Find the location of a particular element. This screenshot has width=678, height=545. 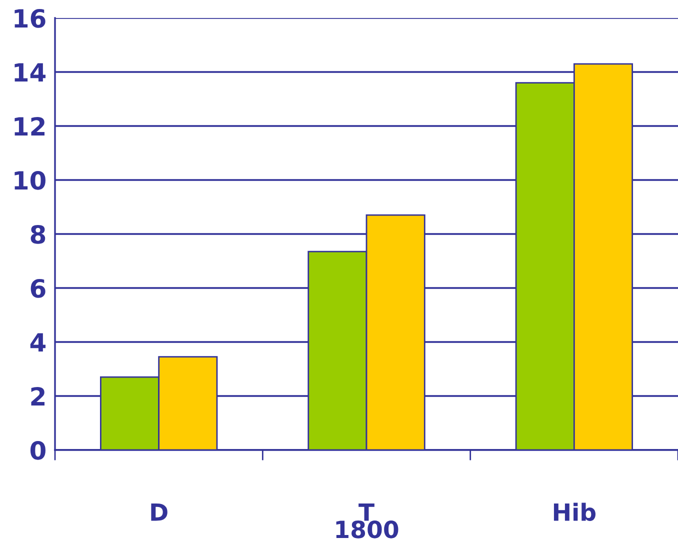

x-tick-label: T is located at coordinates (366, 512).